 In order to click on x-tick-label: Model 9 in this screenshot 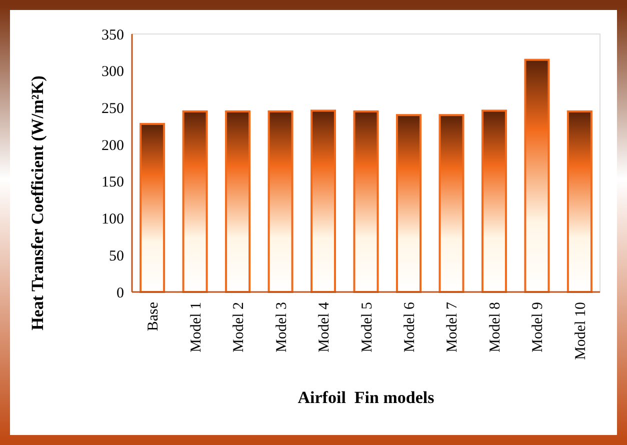, I will do `click(538, 327)`.